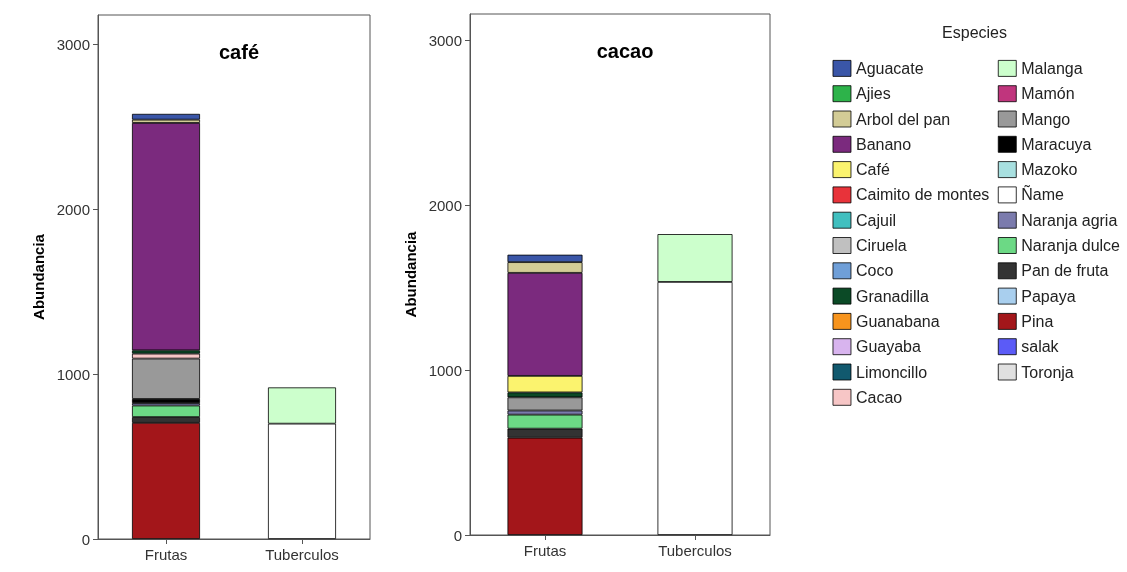  I want to click on legend-label: Granadilla, so click(892, 296).